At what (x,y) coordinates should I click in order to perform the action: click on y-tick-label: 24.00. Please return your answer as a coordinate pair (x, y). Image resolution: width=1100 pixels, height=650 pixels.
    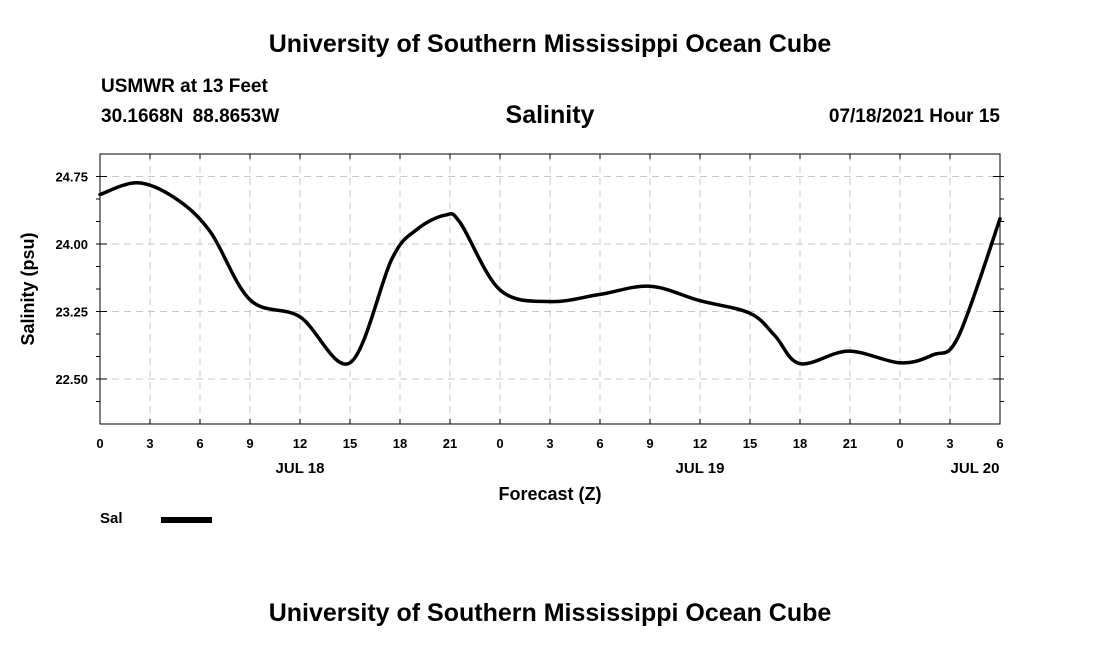
    Looking at the image, I should click on (71, 244).